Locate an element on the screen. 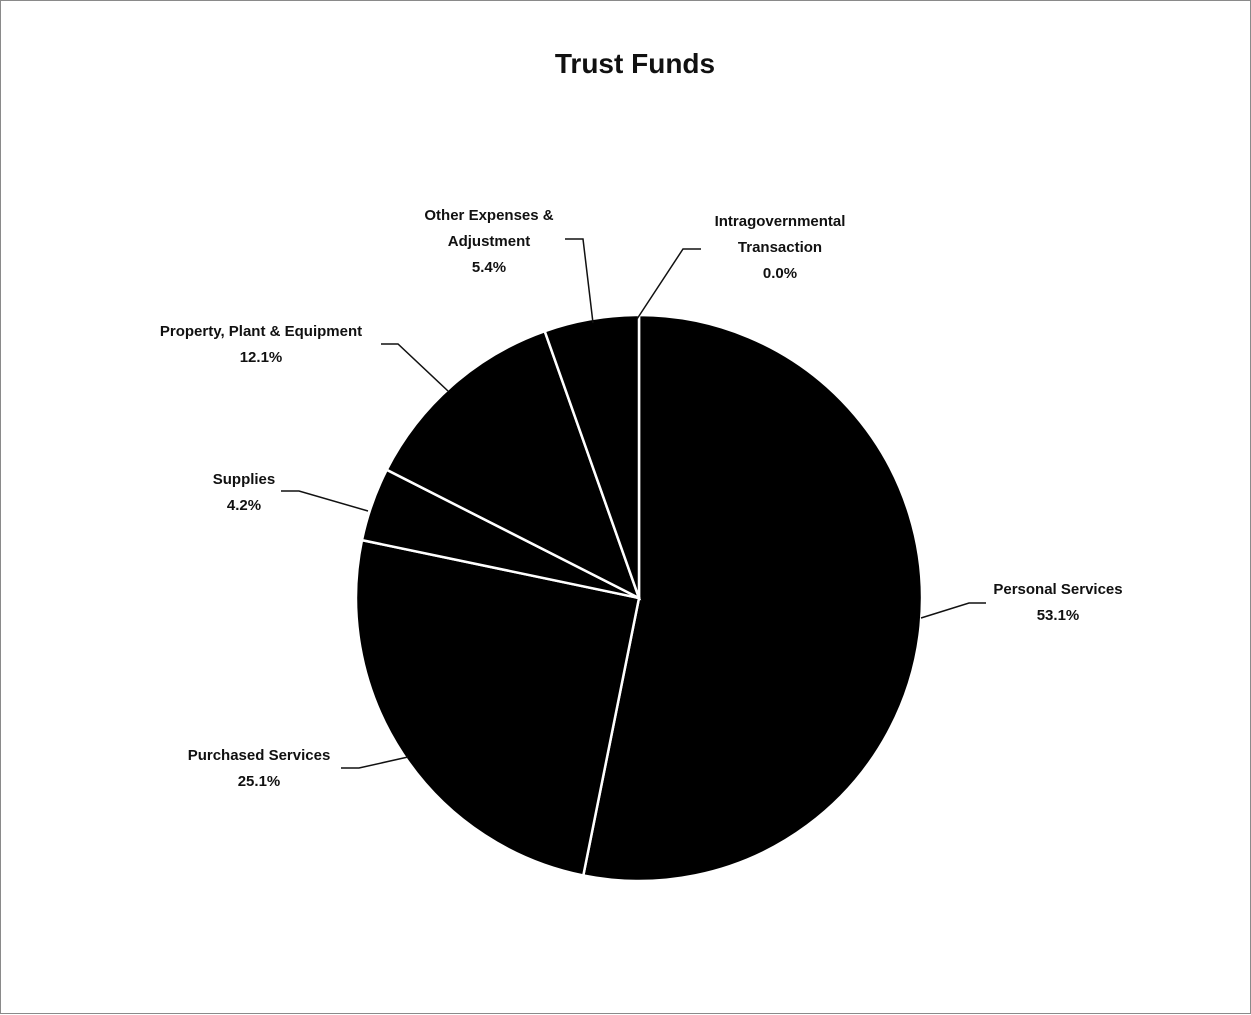 The image size is (1251, 1015). leader-line-other-expenses-and-adjustment is located at coordinates (579, 281).